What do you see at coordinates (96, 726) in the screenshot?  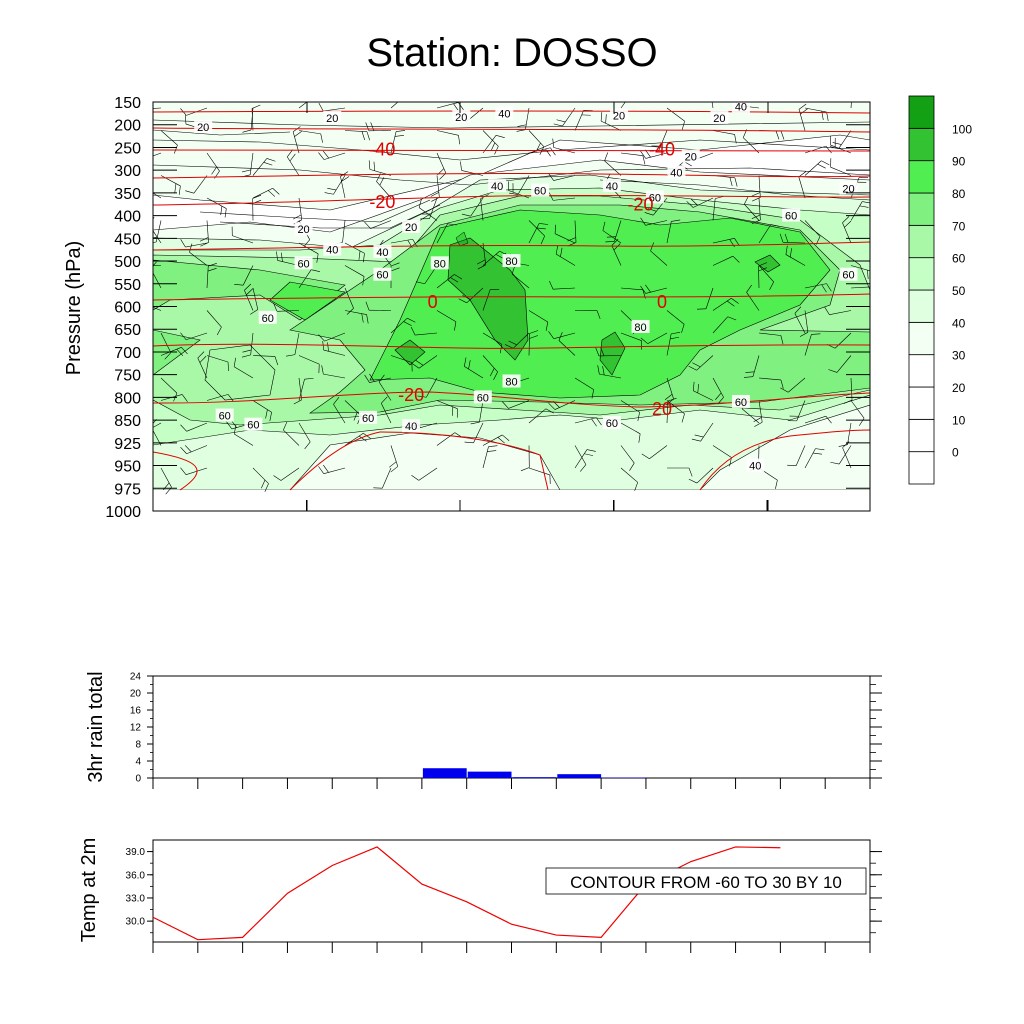 I see `rain-y-axis-label: 3hr rain total` at bounding box center [96, 726].